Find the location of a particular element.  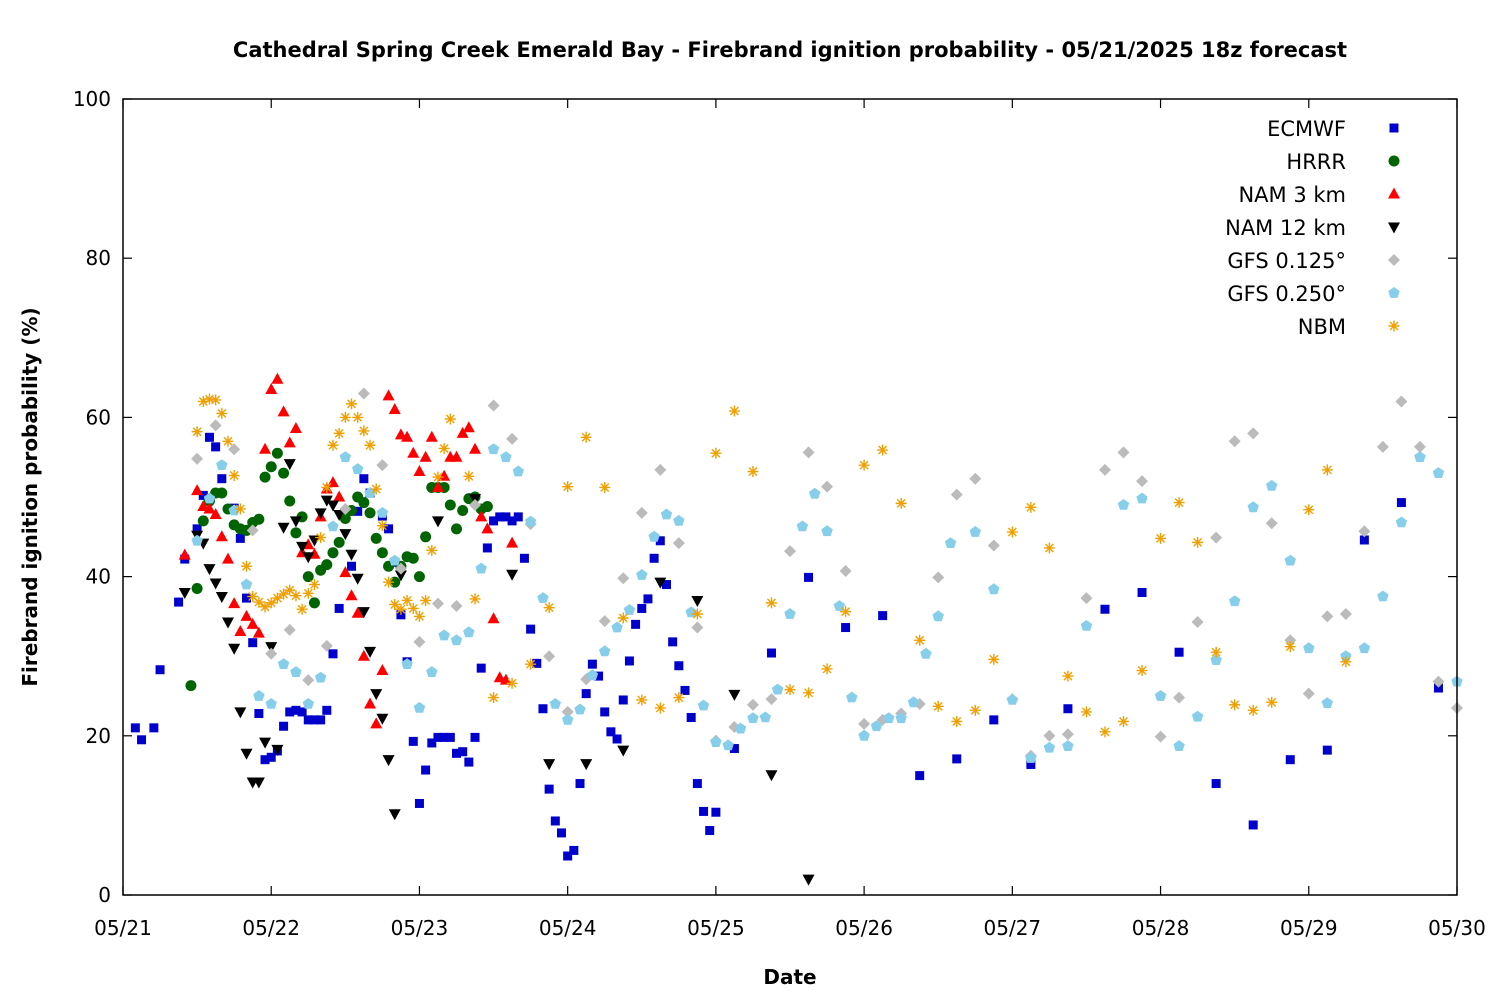

x-tick-label: 05/23 is located at coordinates (420, 928).